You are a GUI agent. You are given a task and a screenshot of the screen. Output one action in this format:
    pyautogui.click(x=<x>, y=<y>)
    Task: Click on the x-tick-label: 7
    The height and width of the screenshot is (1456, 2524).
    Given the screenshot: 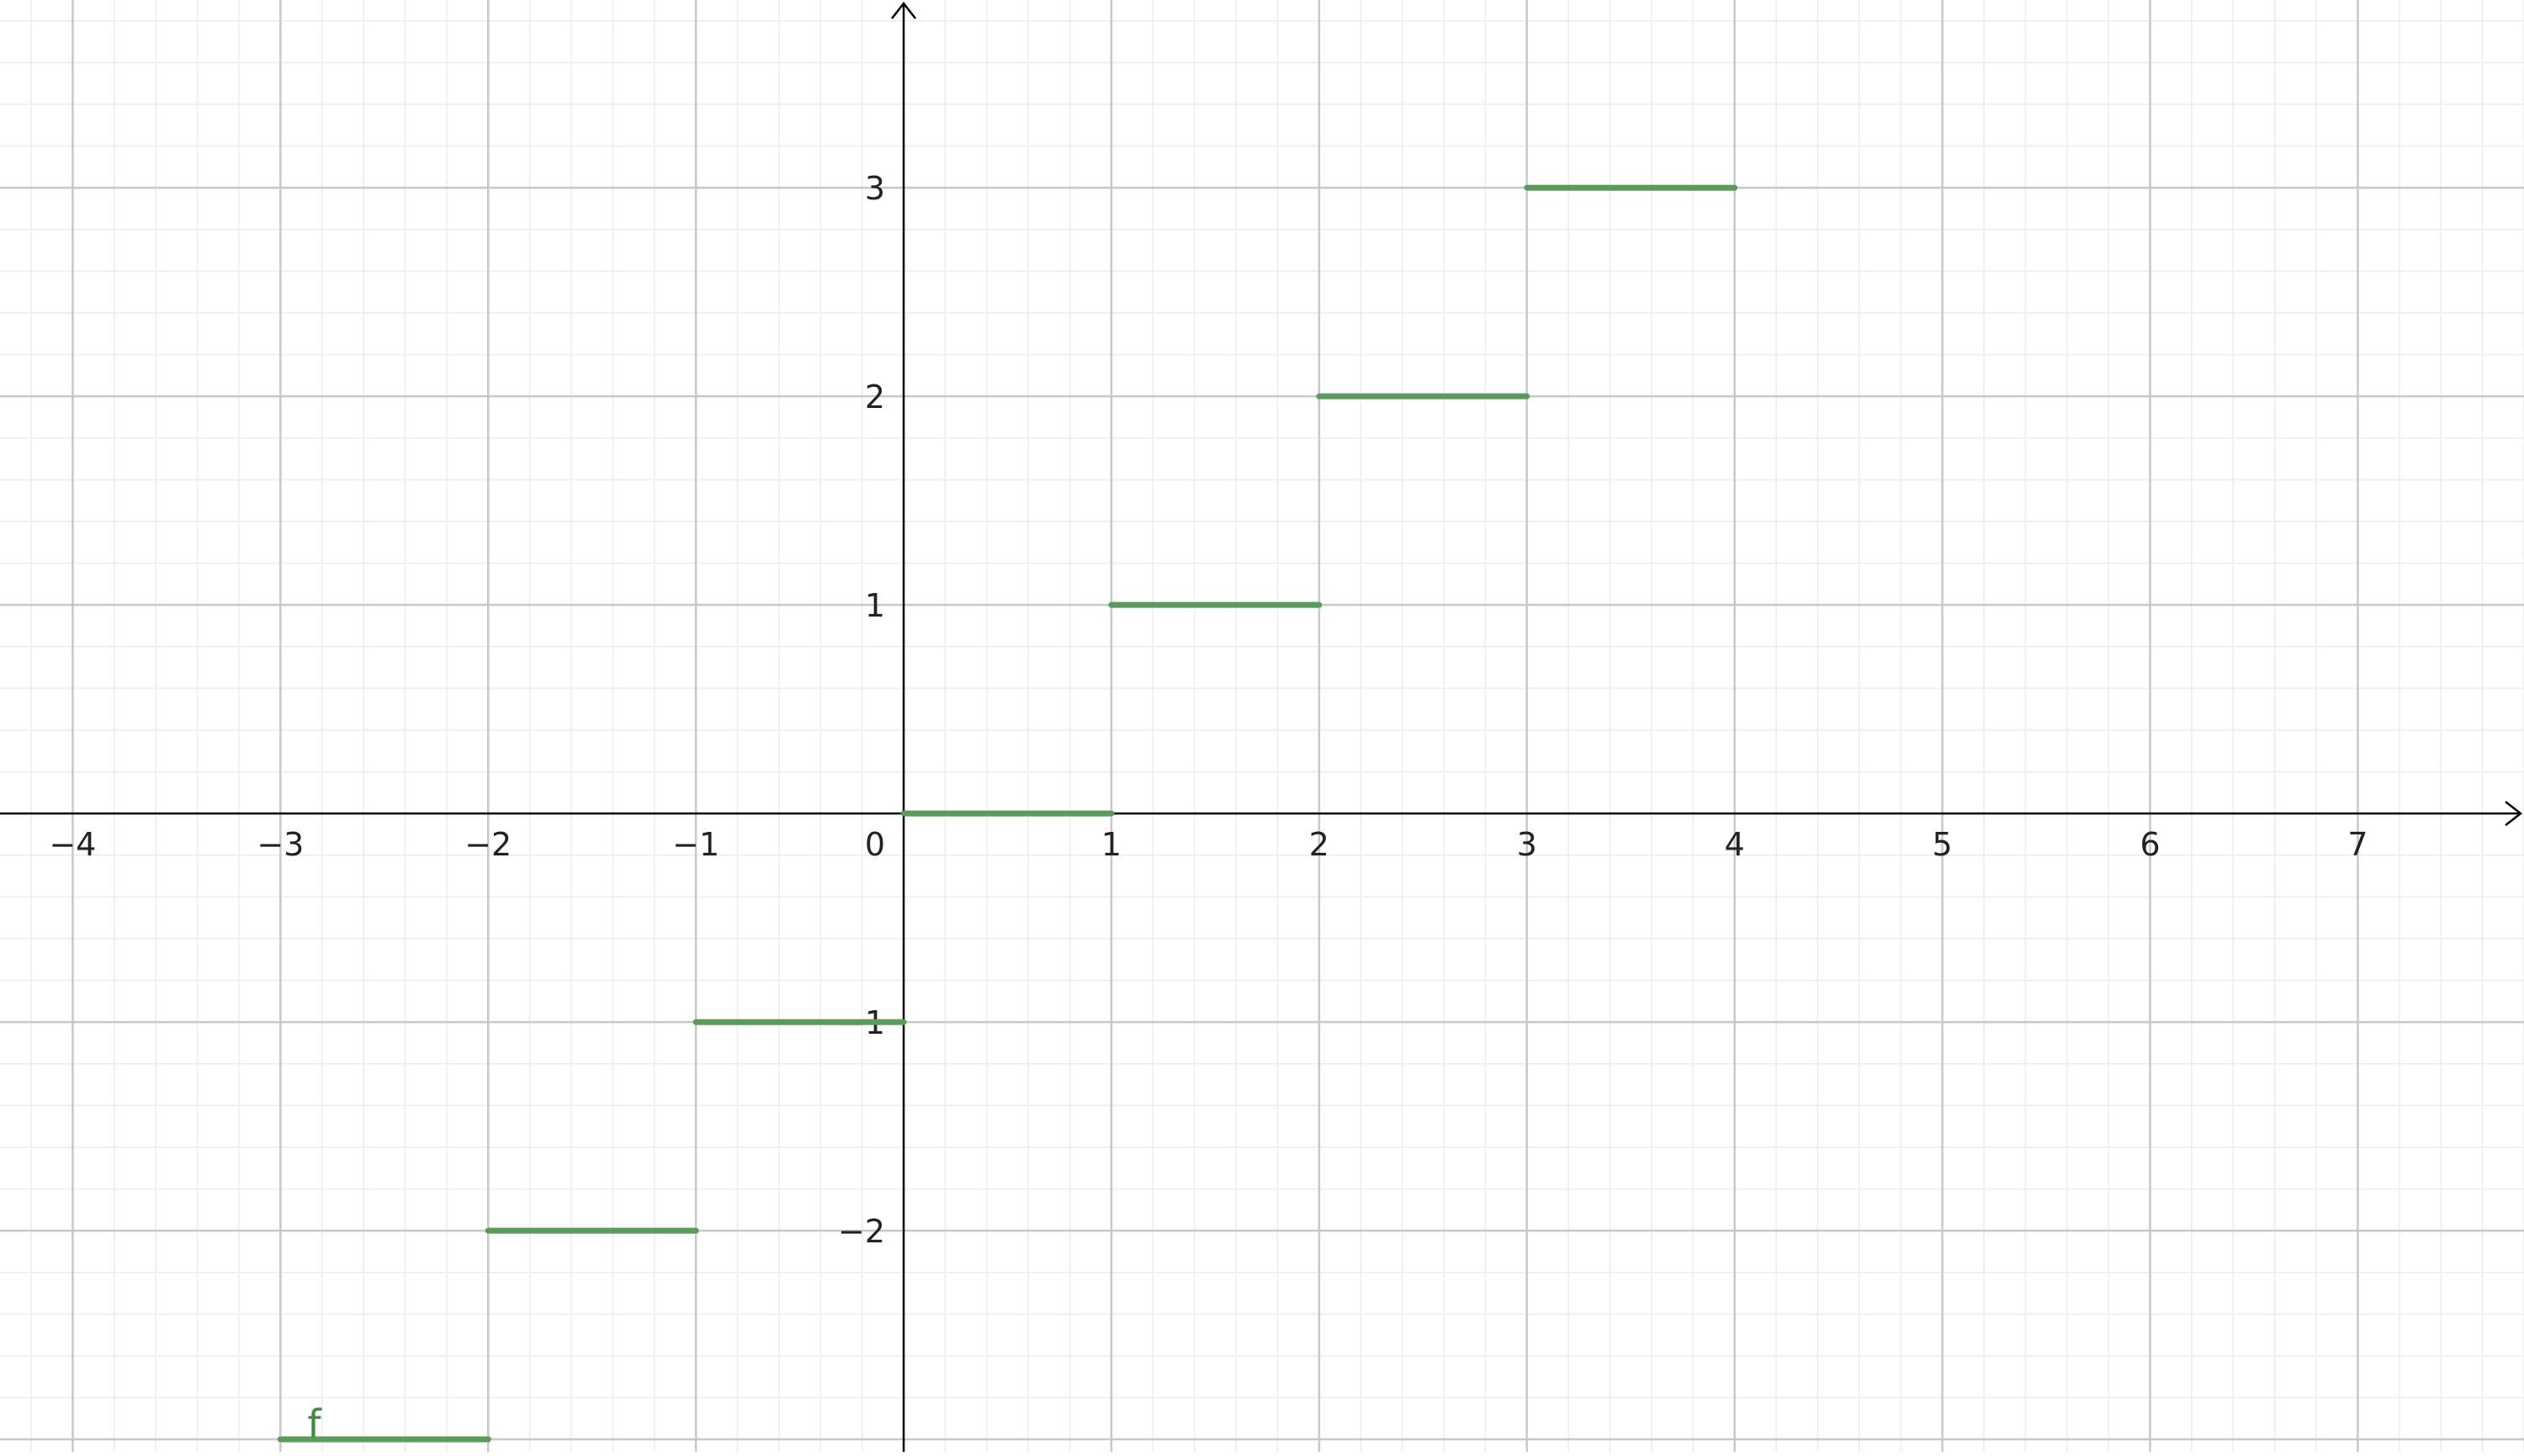 What is the action you would take?
    pyautogui.click(x=2357, y=844)
    